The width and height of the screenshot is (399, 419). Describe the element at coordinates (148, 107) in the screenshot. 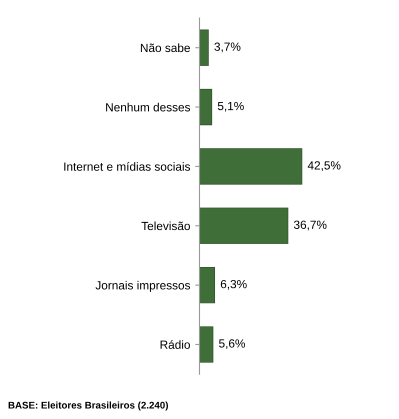

I see `y-tick-label: Nenhum desses` at that location.